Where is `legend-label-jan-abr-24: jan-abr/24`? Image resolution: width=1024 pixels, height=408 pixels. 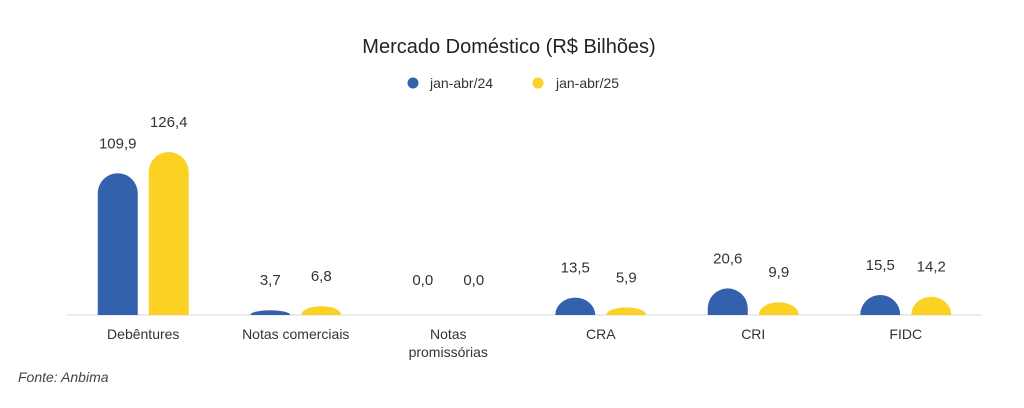
legend-label-jan-abr-24: jan-abr/24 is located at coordinates (461, 83).